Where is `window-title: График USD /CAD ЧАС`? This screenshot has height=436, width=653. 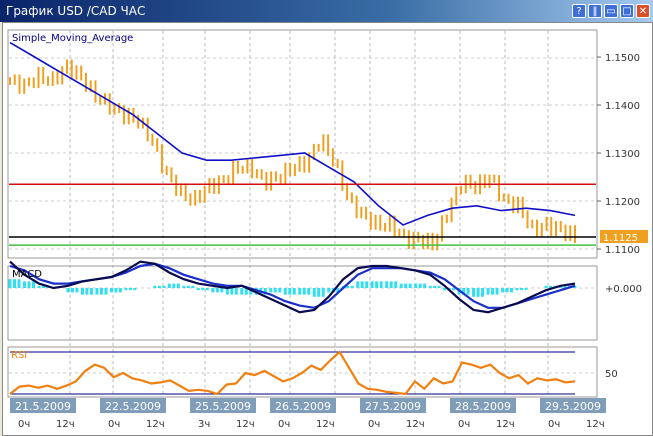
window-title: График USD /CAD ЧАС is located at coordinates (76, 11).